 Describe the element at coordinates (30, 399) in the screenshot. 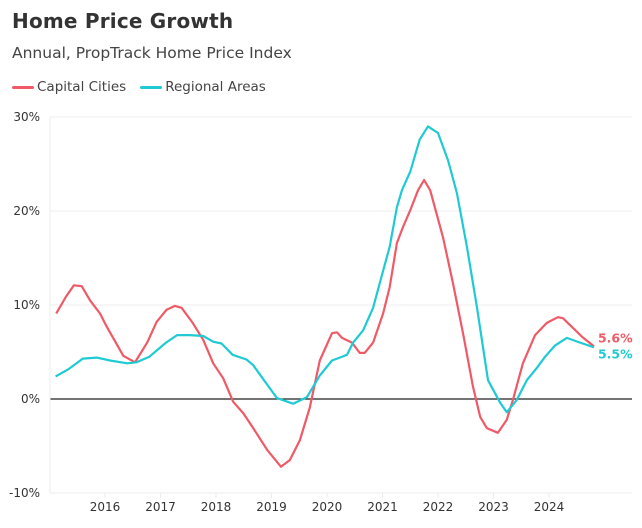

I see `y-tick-label: 0%` at that location.